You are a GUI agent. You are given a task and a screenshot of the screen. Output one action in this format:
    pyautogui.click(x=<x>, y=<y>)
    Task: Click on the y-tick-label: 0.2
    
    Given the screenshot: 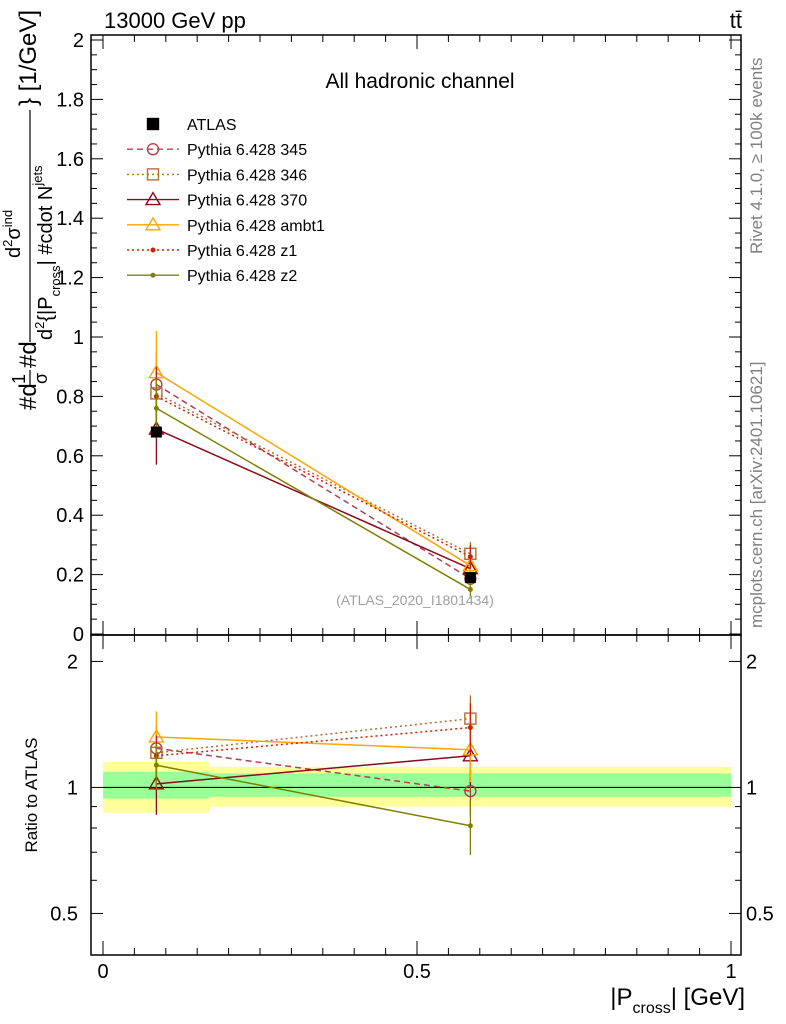 What is the action you would take?
    pyautogui.click(x=70, y=576)
    